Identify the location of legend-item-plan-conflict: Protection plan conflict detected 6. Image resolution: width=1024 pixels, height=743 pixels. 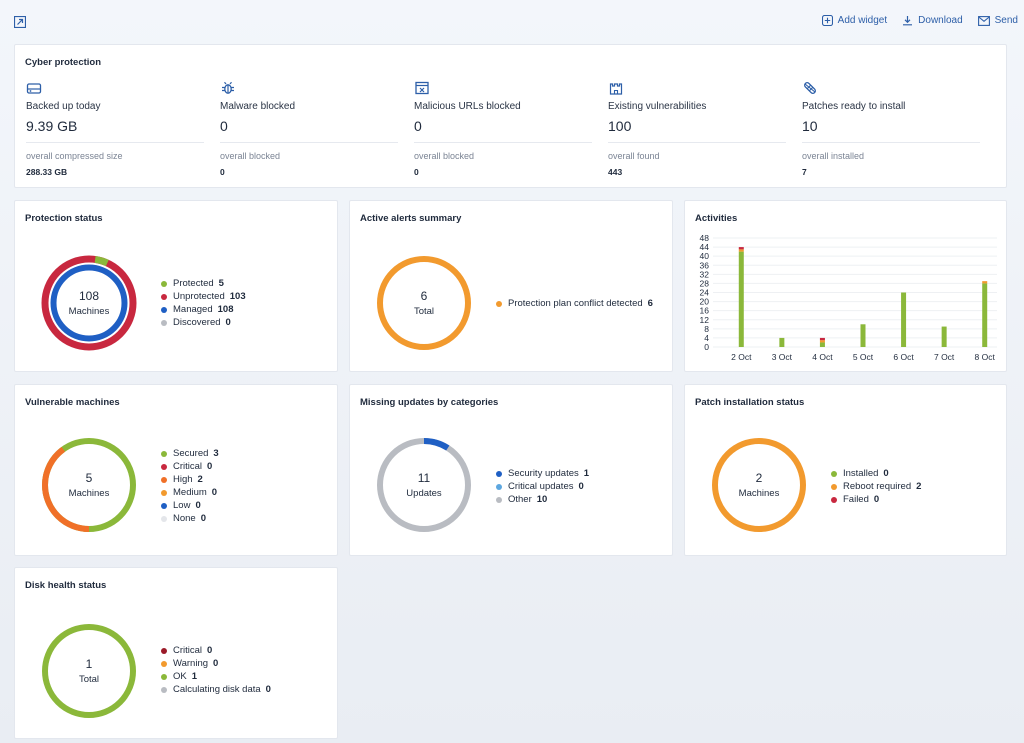
(574, 303).